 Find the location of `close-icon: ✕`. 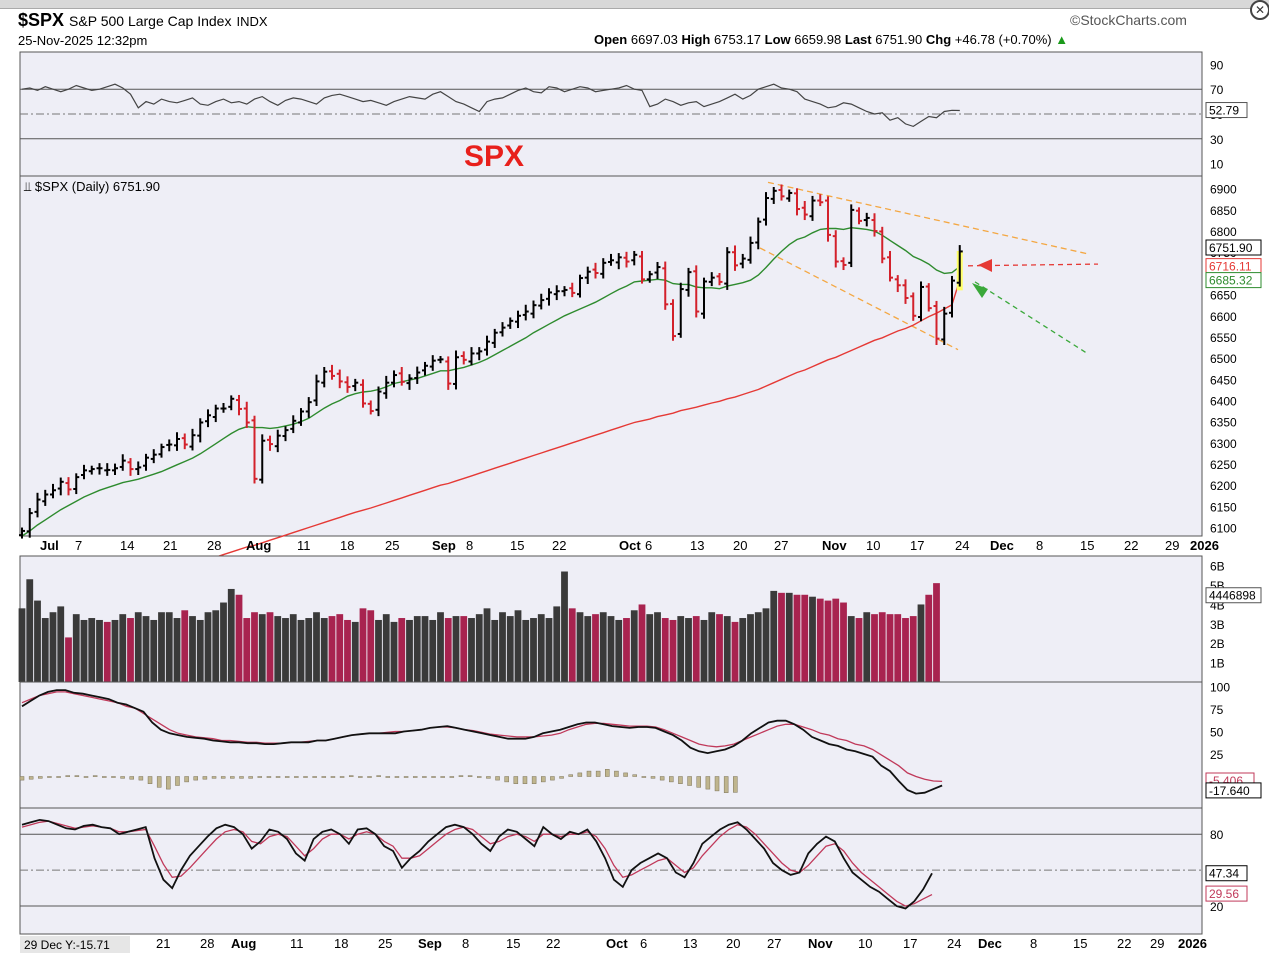

close-icon: ✕ is located at coordinates (1259, 10).